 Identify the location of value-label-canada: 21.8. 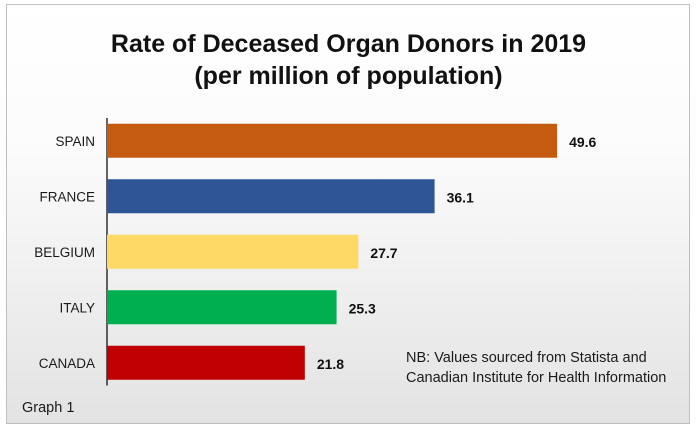
(330, 364).